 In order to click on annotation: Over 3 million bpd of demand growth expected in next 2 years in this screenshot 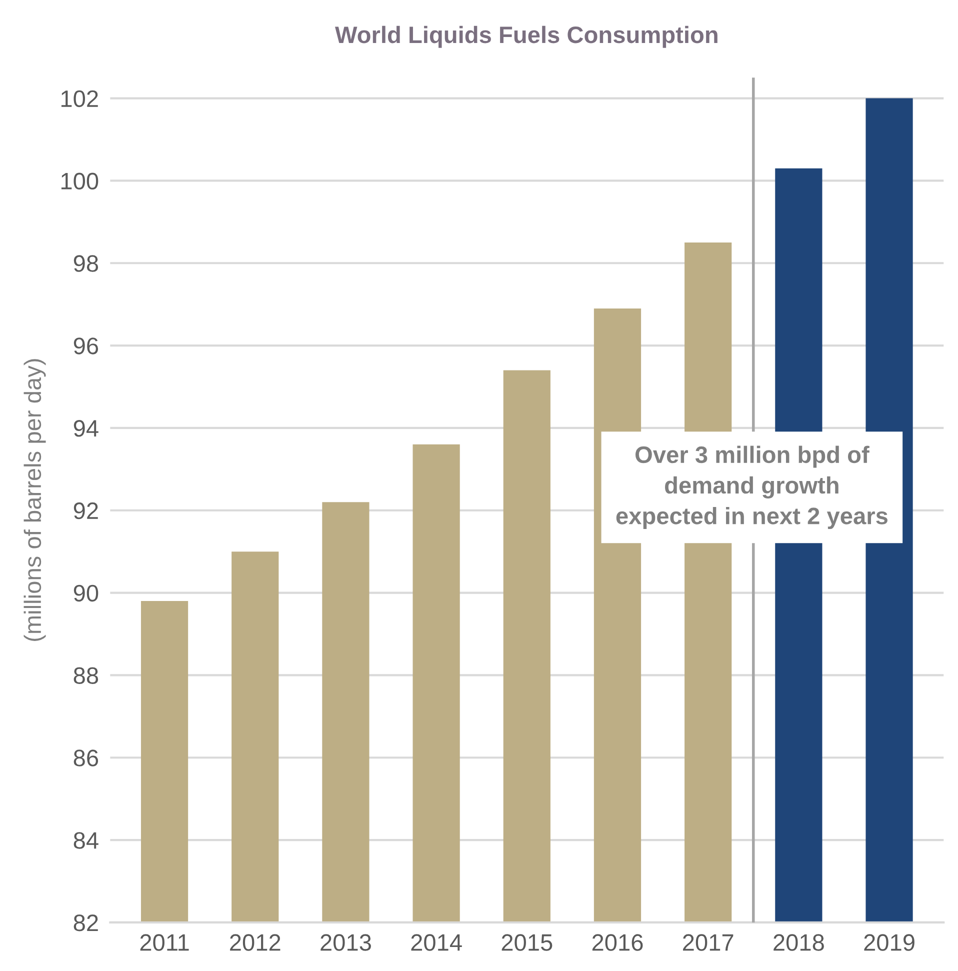, I will do `click(752, 488)`.